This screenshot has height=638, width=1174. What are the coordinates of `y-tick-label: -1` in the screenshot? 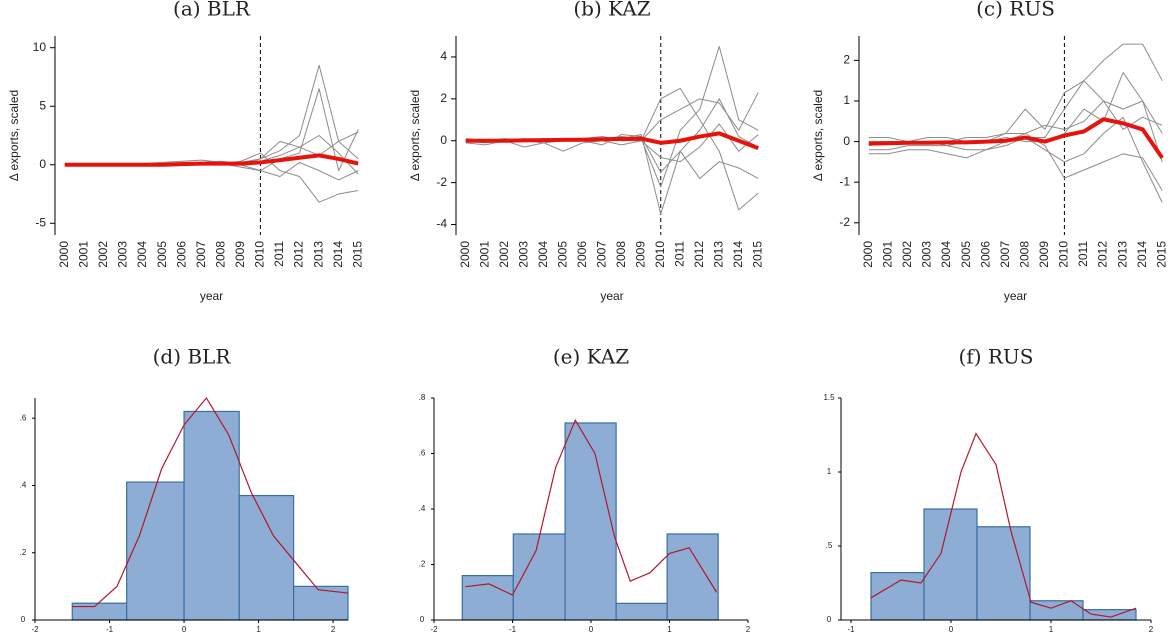 It's located at (844, 181).